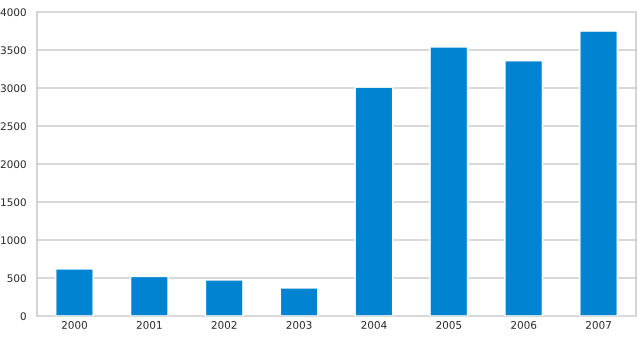 This screenshot has width=640, height=341. What do you see at coordinates (149, 325) in the screenshot?
I see `x-tick-label: 2001` at bounding box center [149, 325].